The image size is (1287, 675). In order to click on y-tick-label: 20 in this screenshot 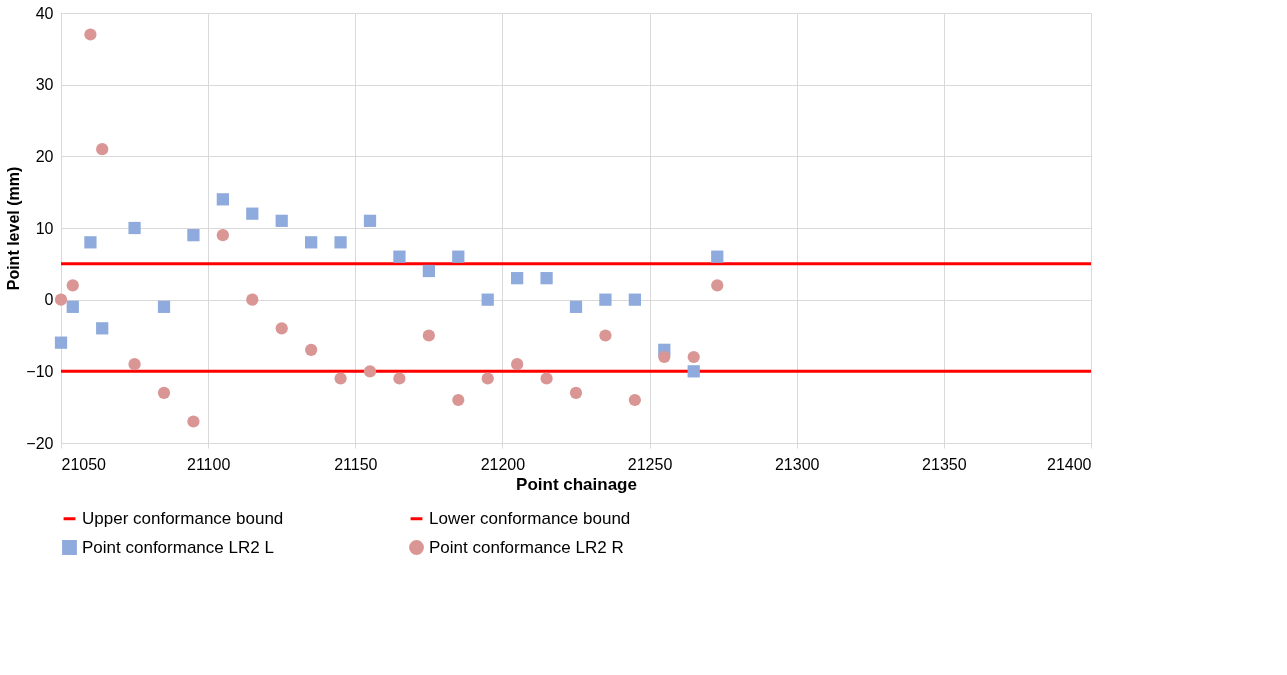, I will do `click(44, 156)`.